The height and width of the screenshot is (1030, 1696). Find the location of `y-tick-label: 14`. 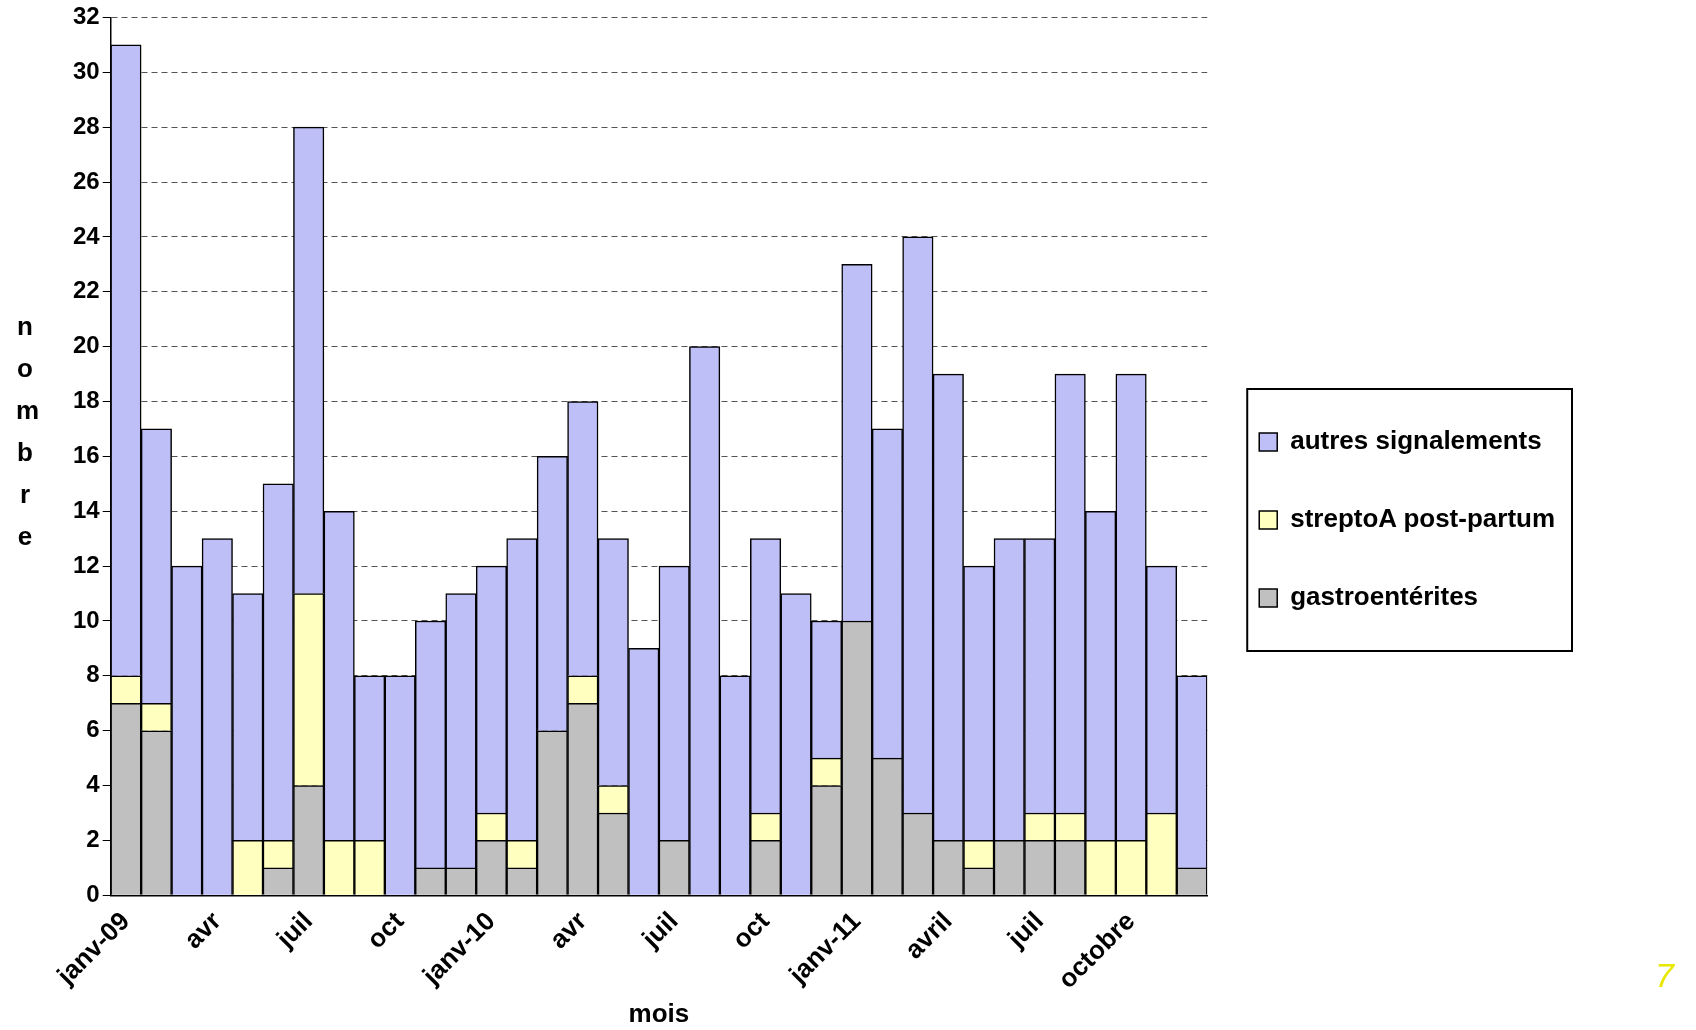

y-tick-label: 14 is located at coordinates (86, 509).